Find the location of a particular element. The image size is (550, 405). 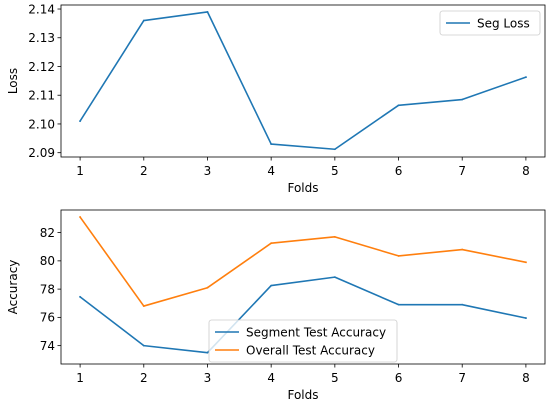

y-axis-label: Accuracy is located at coordinates (13, 287).